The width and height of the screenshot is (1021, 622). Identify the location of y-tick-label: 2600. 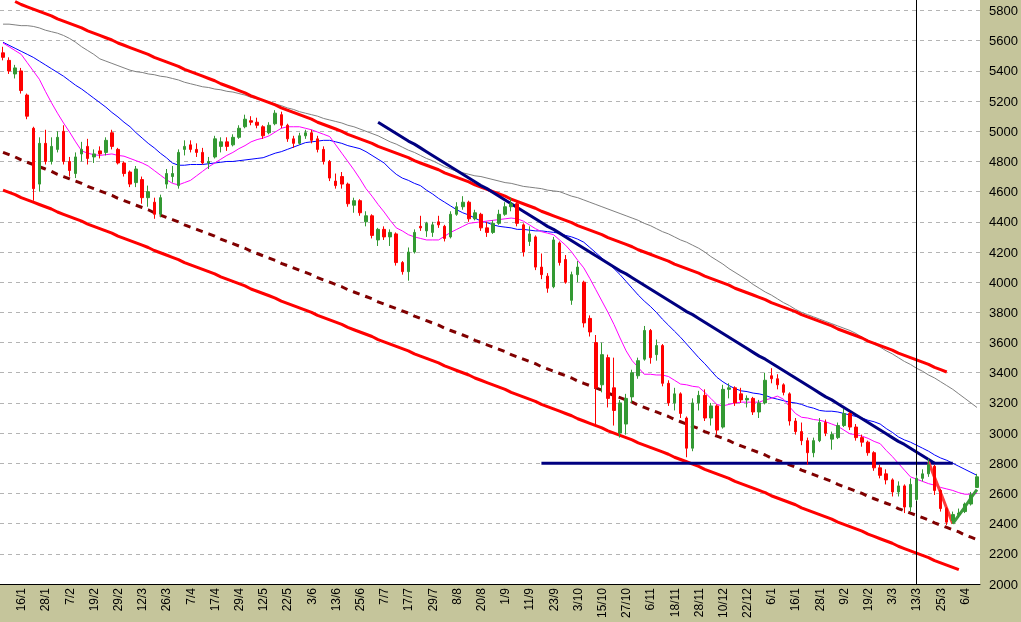
(1003, 493).